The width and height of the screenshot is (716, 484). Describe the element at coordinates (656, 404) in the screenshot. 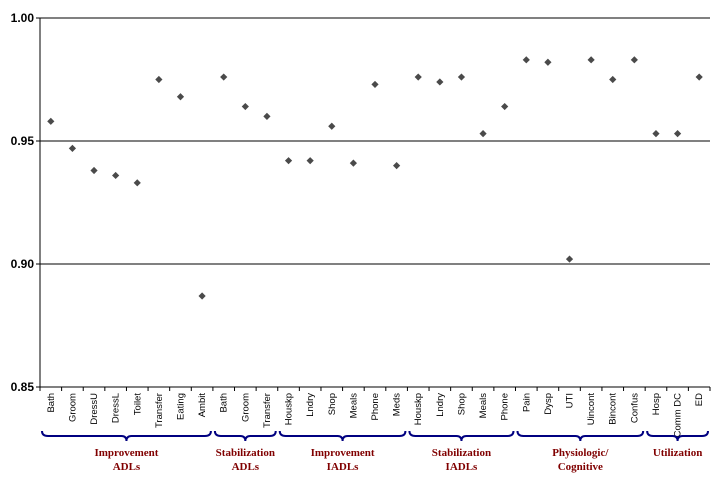

I see `x-tick-label: Hosp` at that location.